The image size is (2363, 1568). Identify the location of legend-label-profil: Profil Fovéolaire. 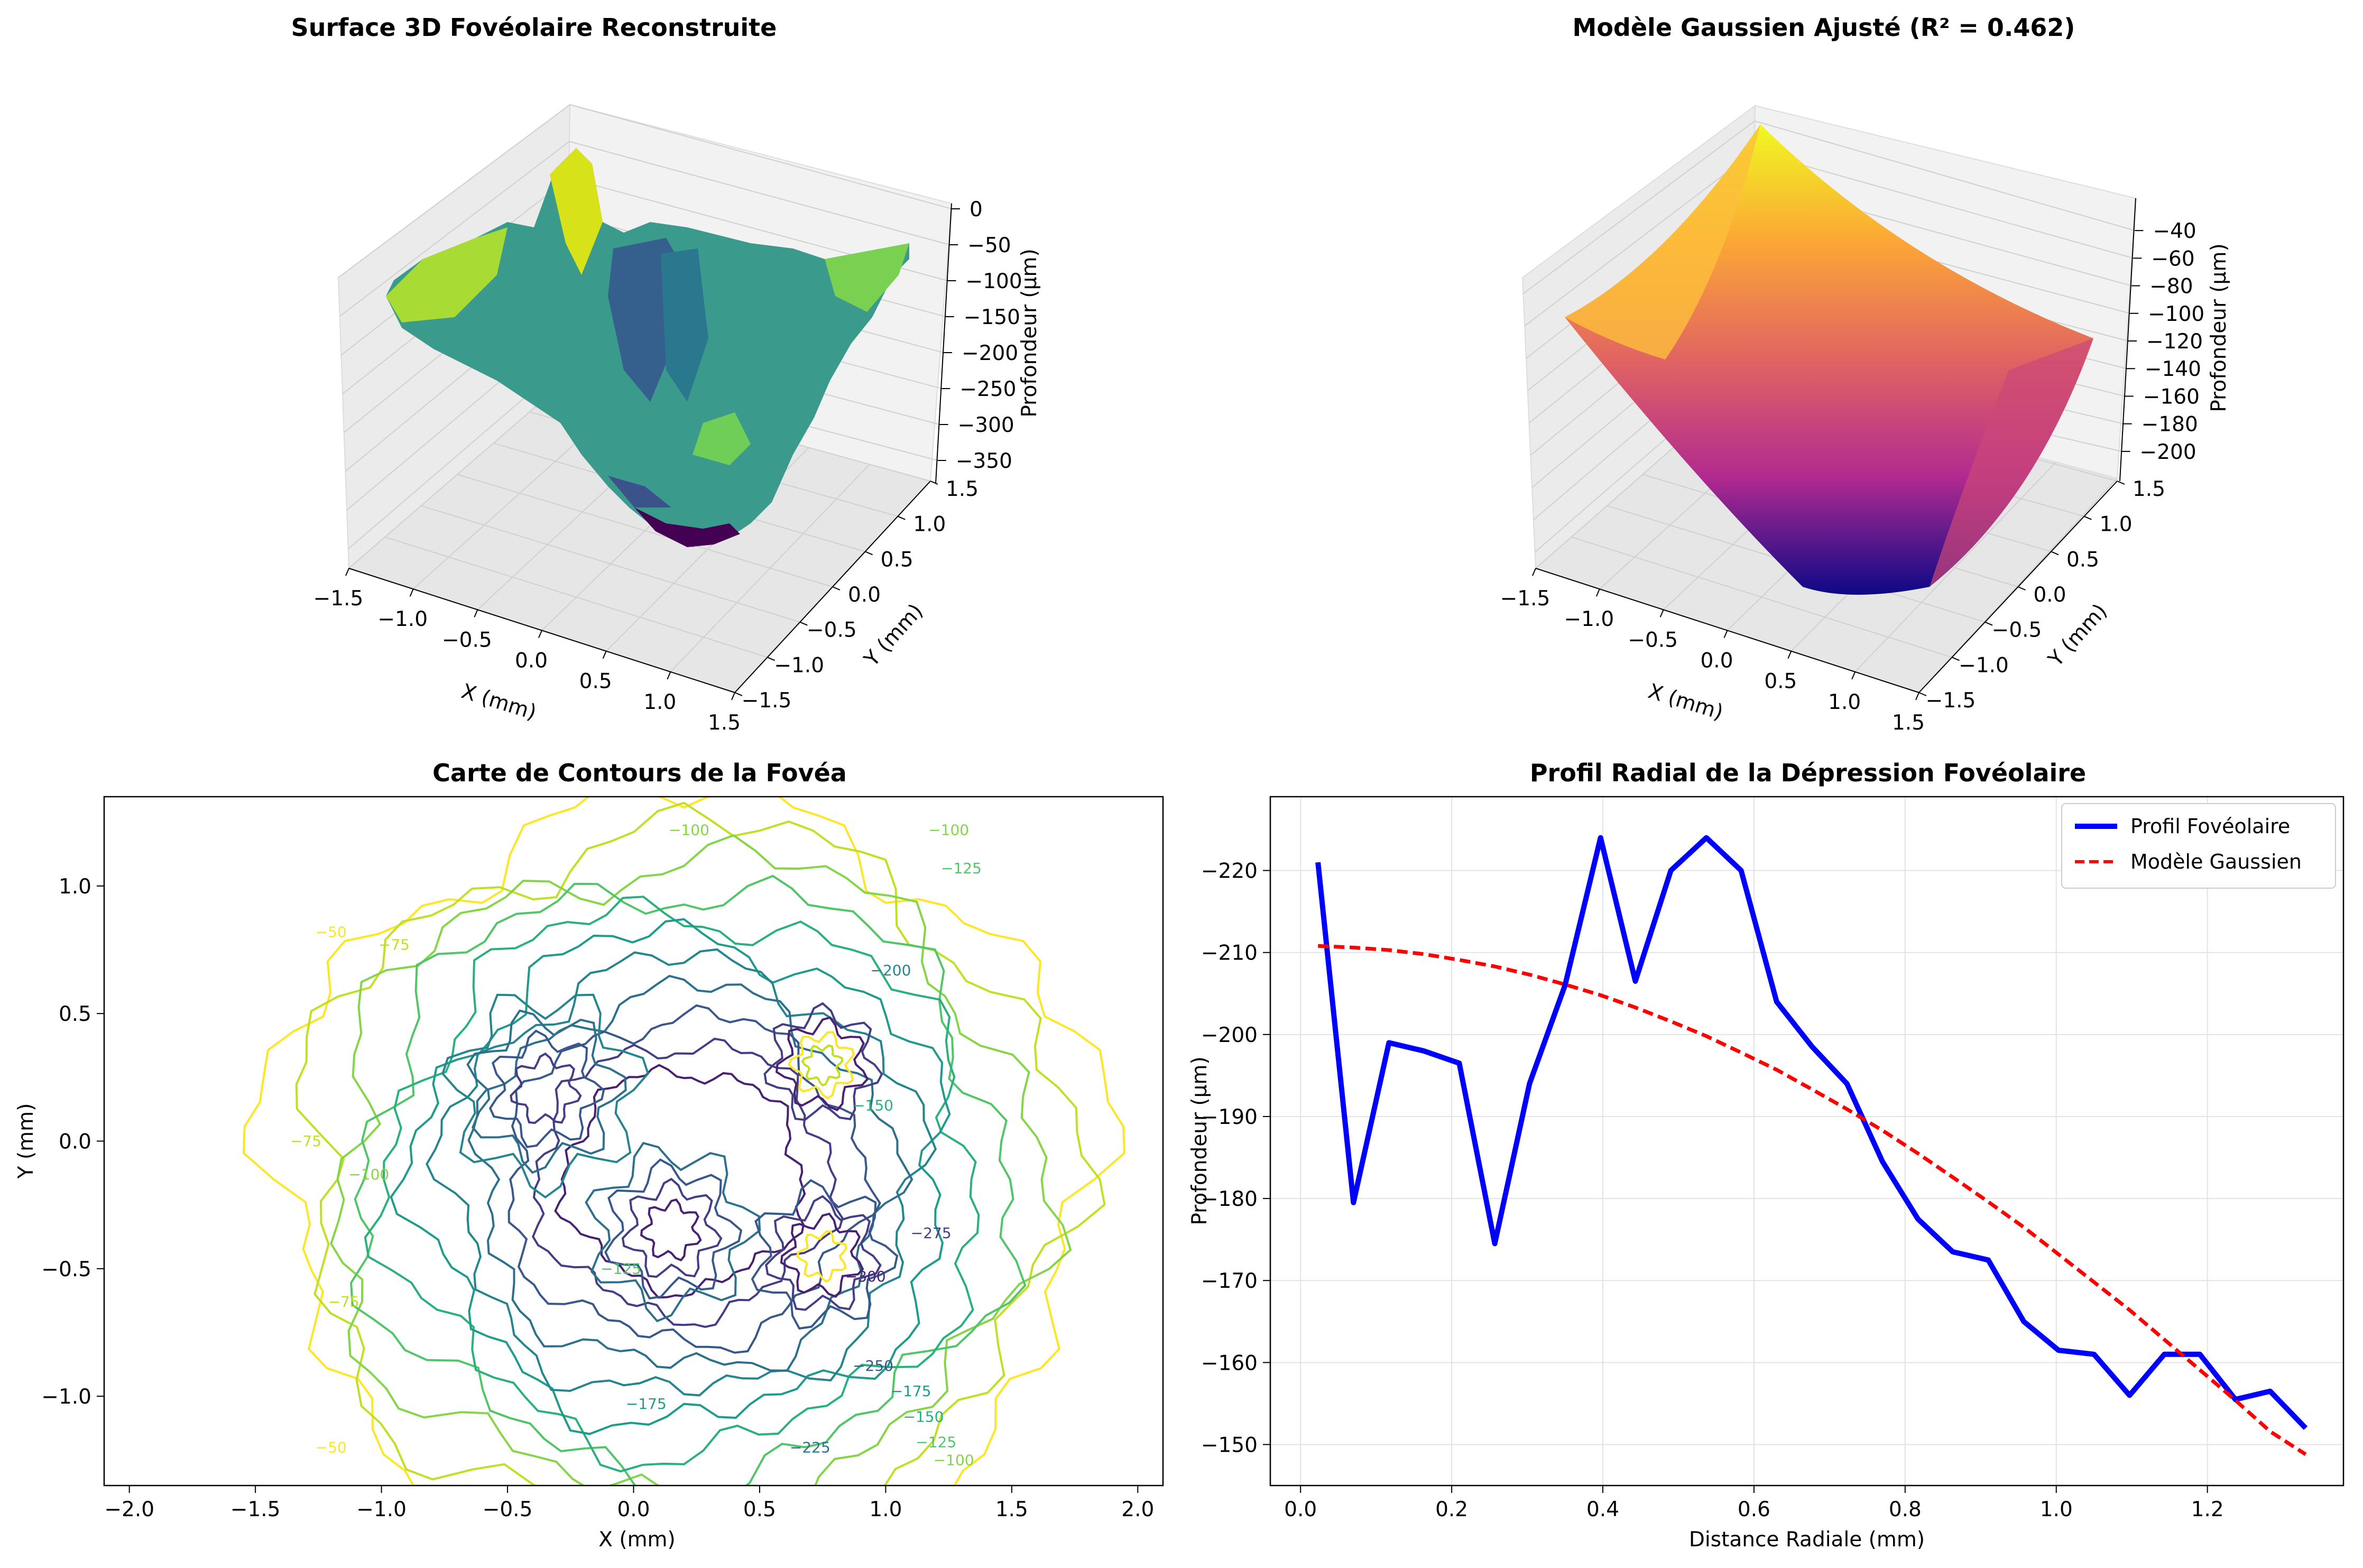
(2210, 826).